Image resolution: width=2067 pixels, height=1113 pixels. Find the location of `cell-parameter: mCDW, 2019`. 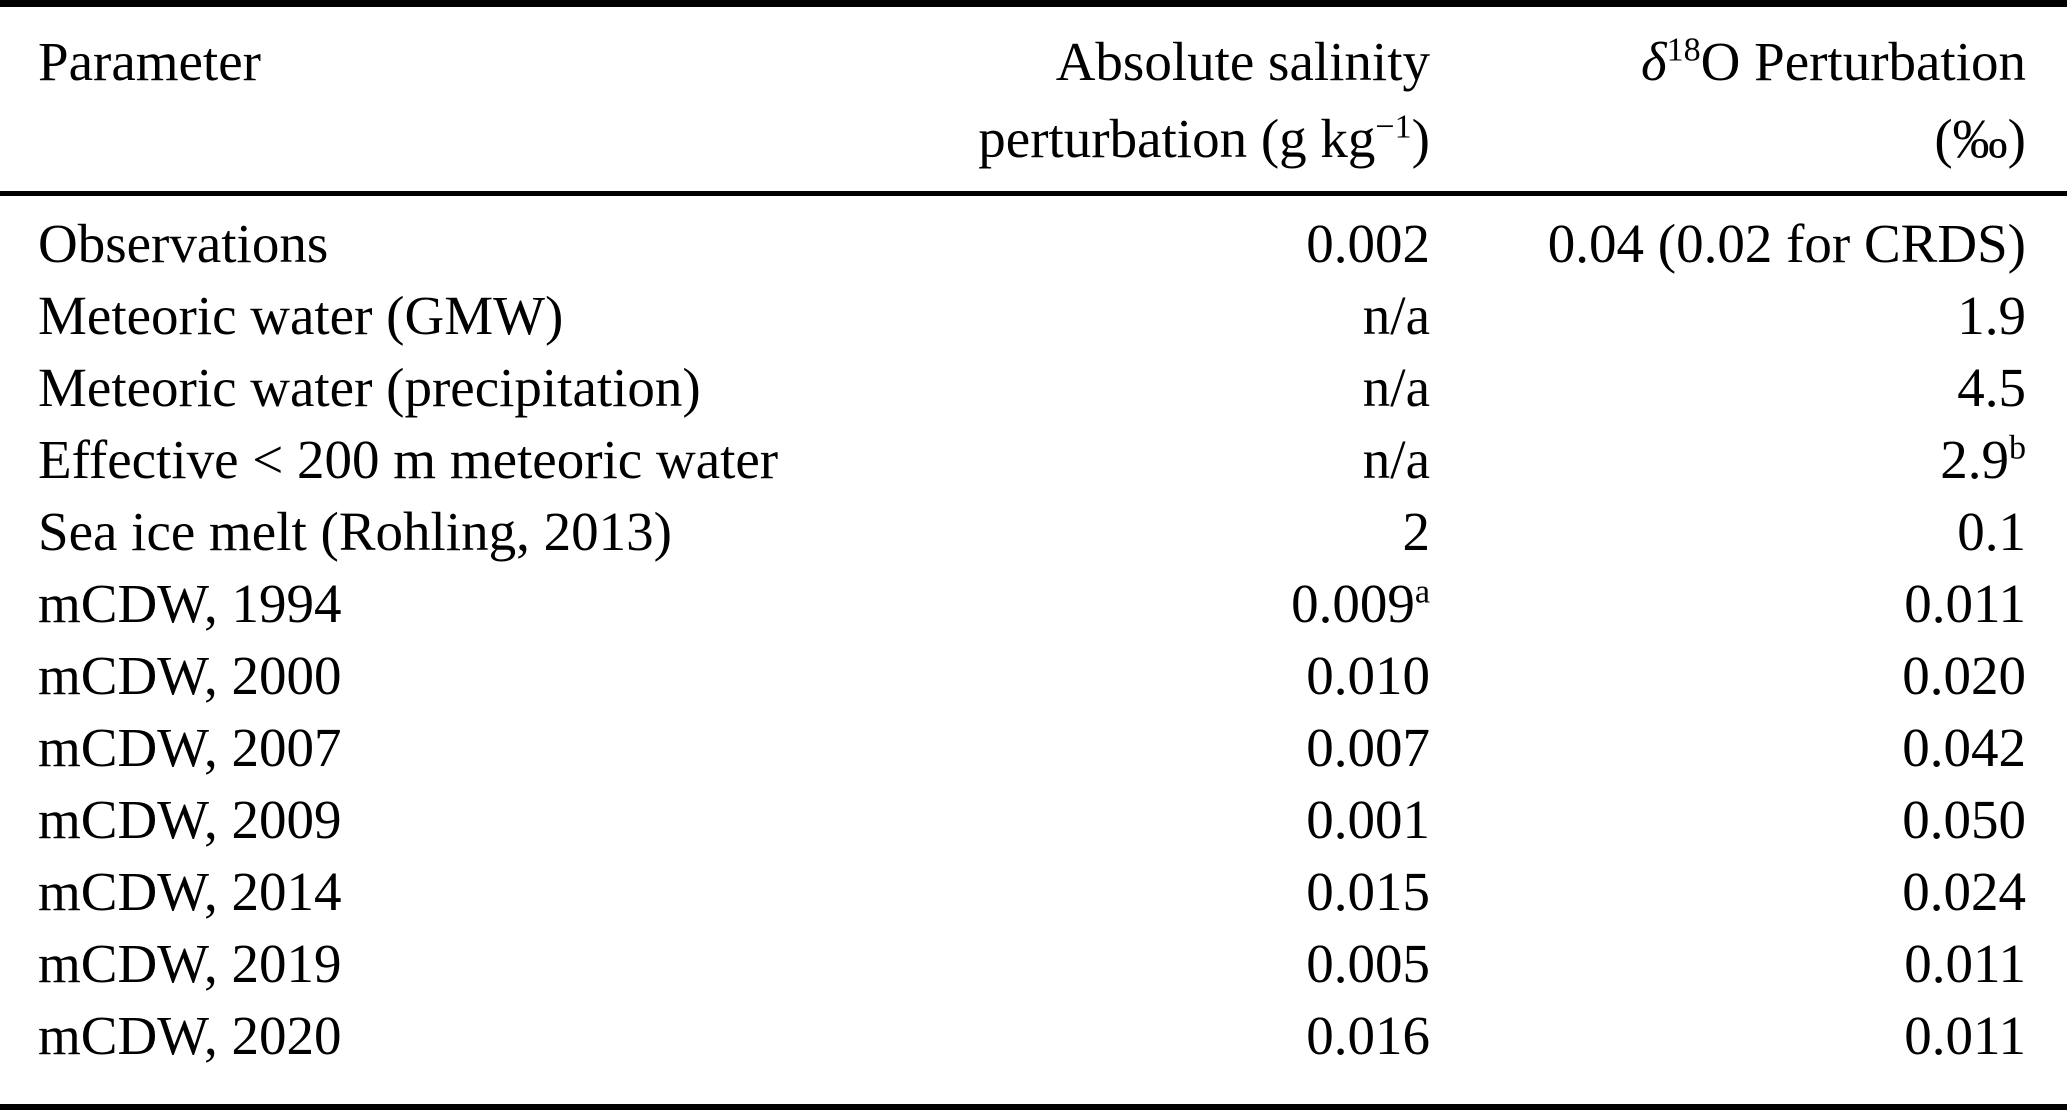

cell-parameter: mCDW, 2019 is located at coordinates (190, 963).